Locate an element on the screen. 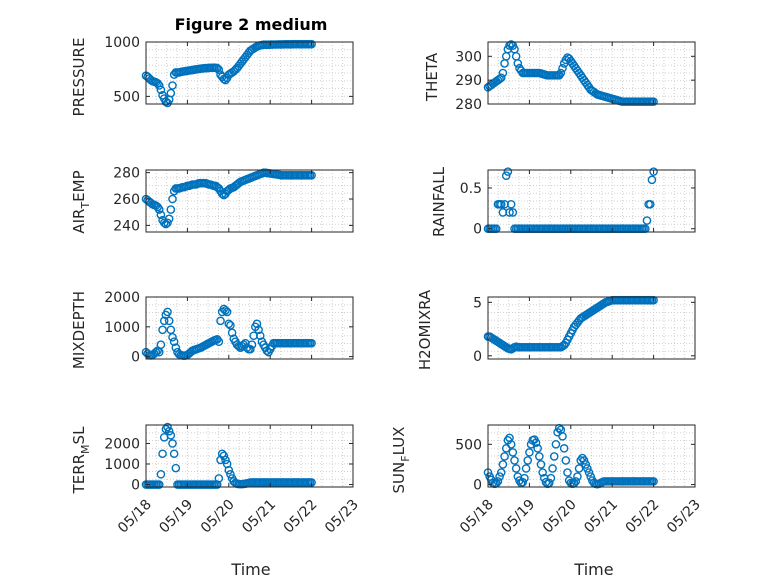 The width and height of the screenshot is (778, 583). subplot-theta: 280 290 300 is located at coordinates (575, 76).